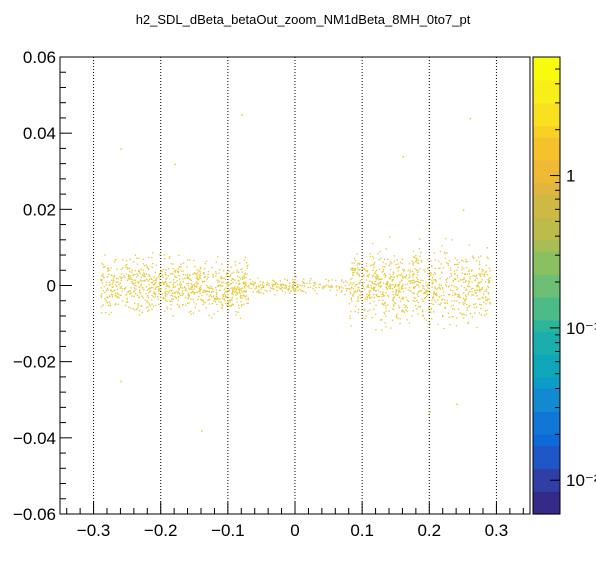 This screenshot has width=596, height=572. I want to click on x-tick-label: 0, so click(294, 530).